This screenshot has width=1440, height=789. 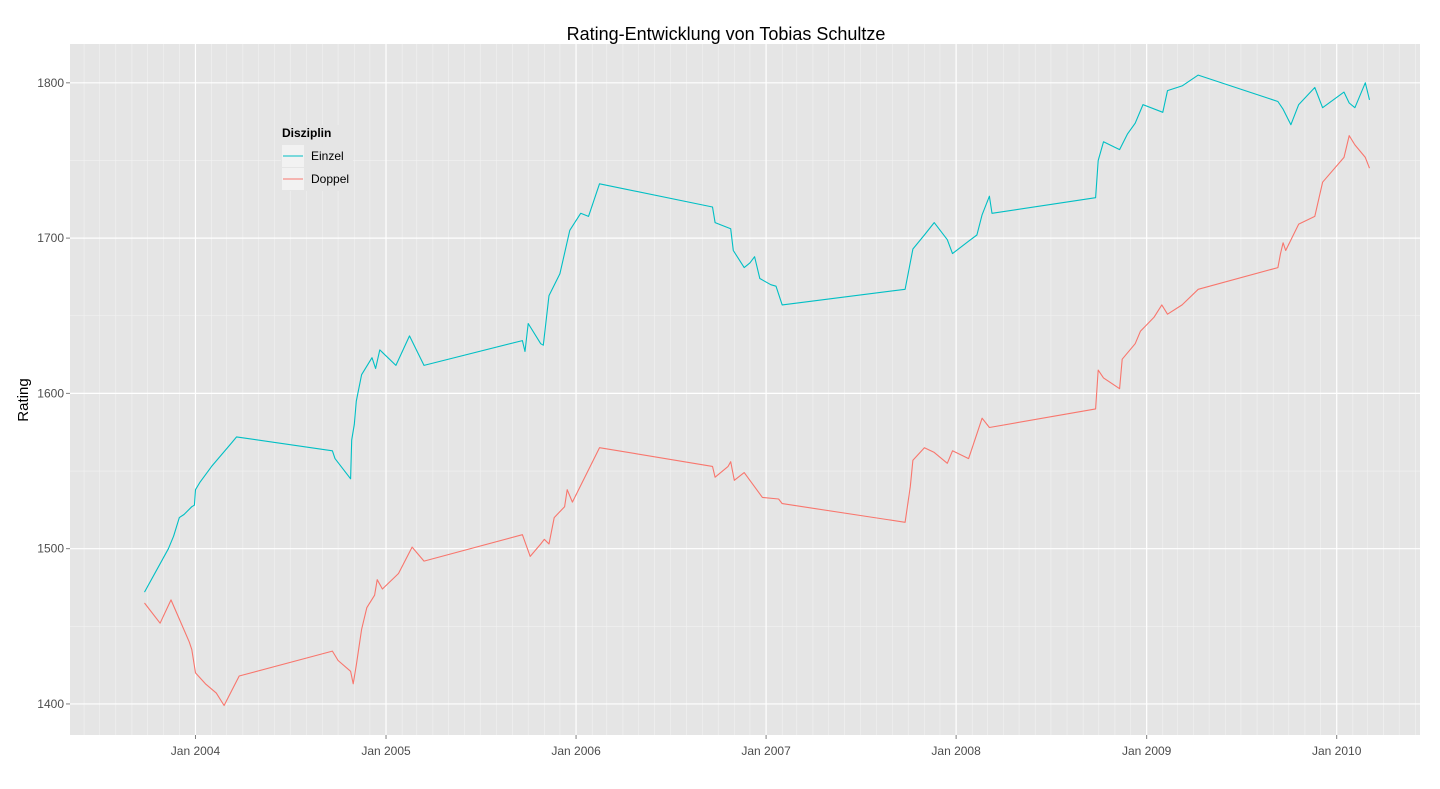 I want to click on y-tick-label: 1700, so click(x=50, y=238).